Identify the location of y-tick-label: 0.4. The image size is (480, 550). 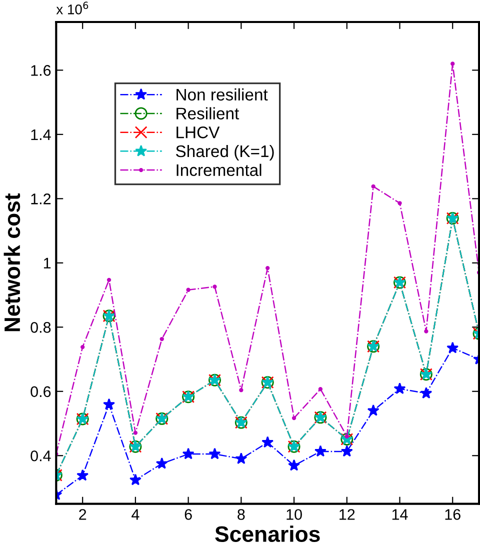
(40, 456).